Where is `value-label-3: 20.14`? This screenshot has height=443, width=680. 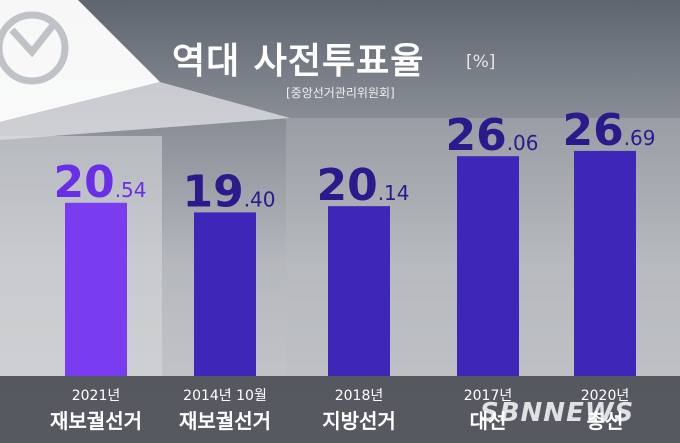 value-label-3: 20.14 is located at coordinates (362, 185).